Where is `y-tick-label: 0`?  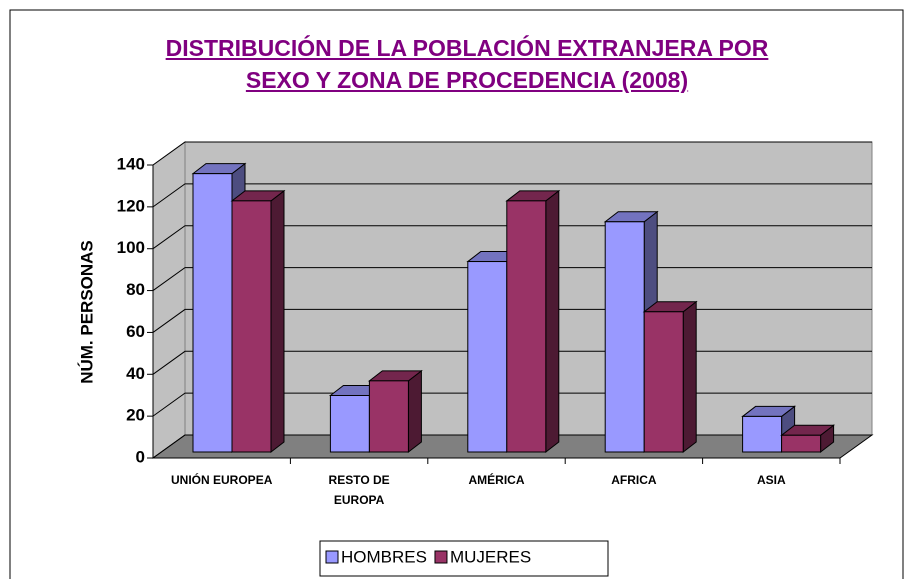 y-tick-label: 0 is located at coordinates (140, 456).